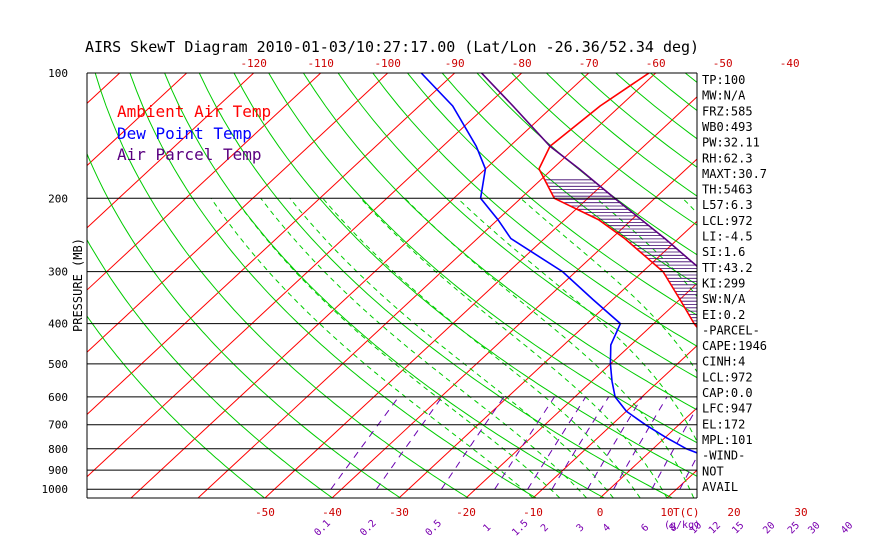 This screenshot has height=560, width=870. Describe the element at coordinates (607, 528) in the screenshot. I see `mixing-ratio-tick-label: 4` at that location.